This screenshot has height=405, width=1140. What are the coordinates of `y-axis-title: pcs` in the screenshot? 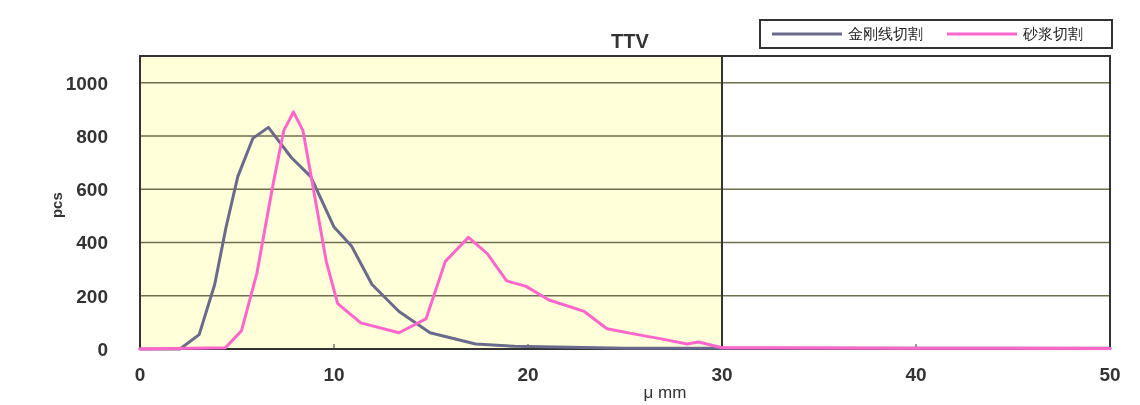 It's located at (56, 205).